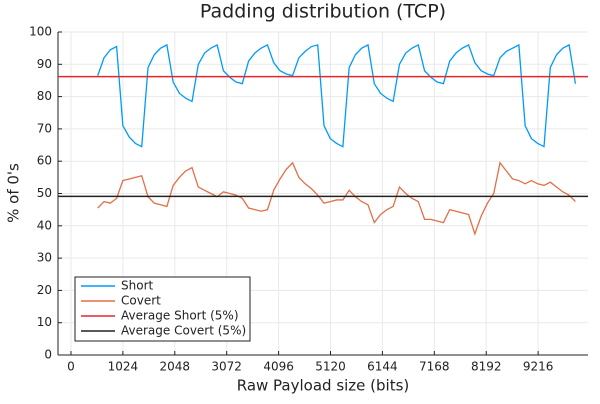 The height and width of the screenshot is (404, 600). What do you see at coordinates (226, 367) in the screenshot?
I see `x-tick-label: 3072` at bounding box center [226, 367].